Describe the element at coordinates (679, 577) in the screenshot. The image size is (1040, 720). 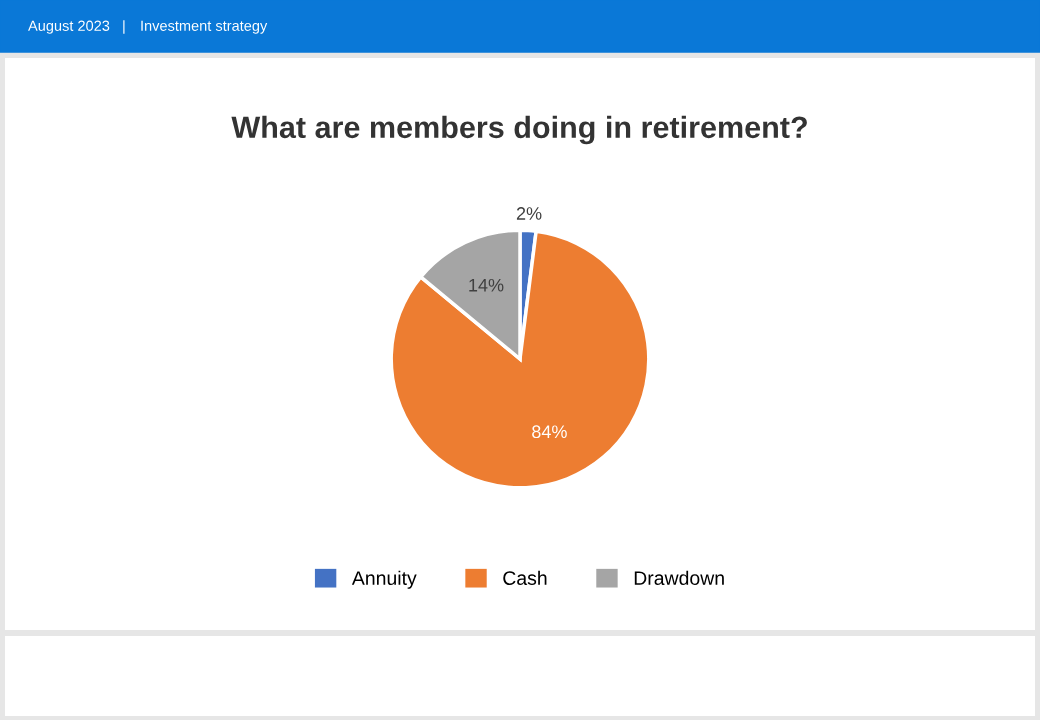
I see `legend-label: Drawdown` at that location.